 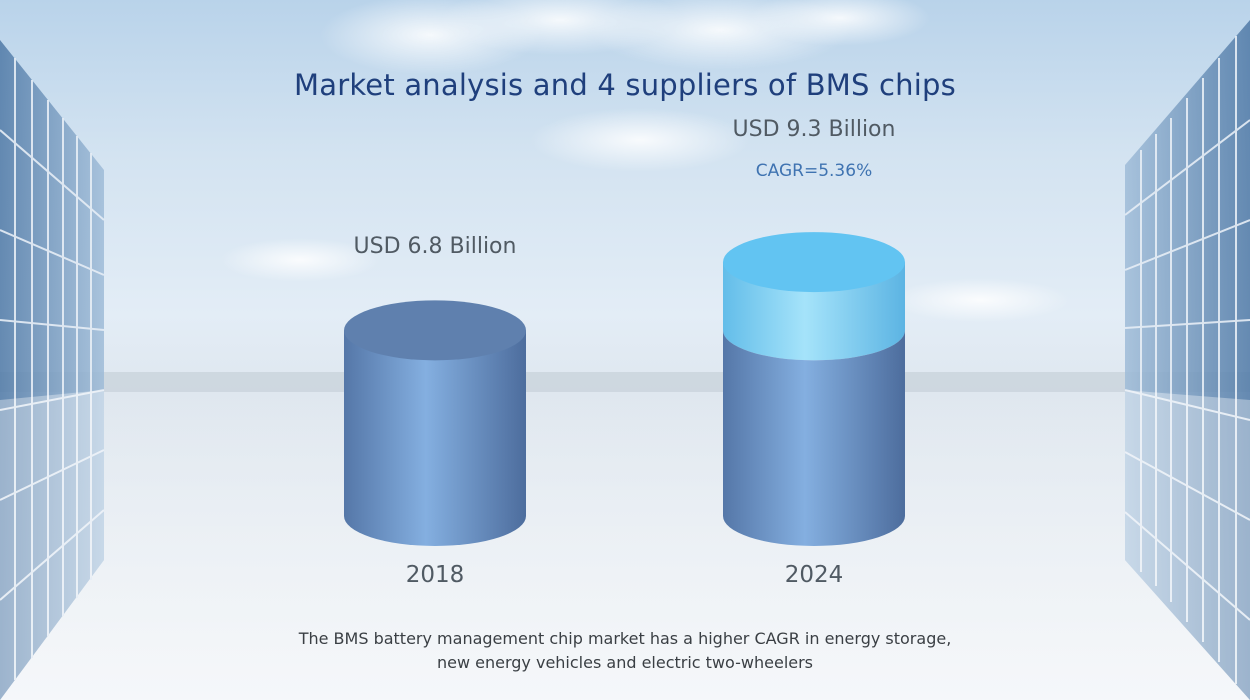 What do you see at coordinates (814, 262) in the screenshot?
I see `bar-2024-top` at bounding box center [814, 262].